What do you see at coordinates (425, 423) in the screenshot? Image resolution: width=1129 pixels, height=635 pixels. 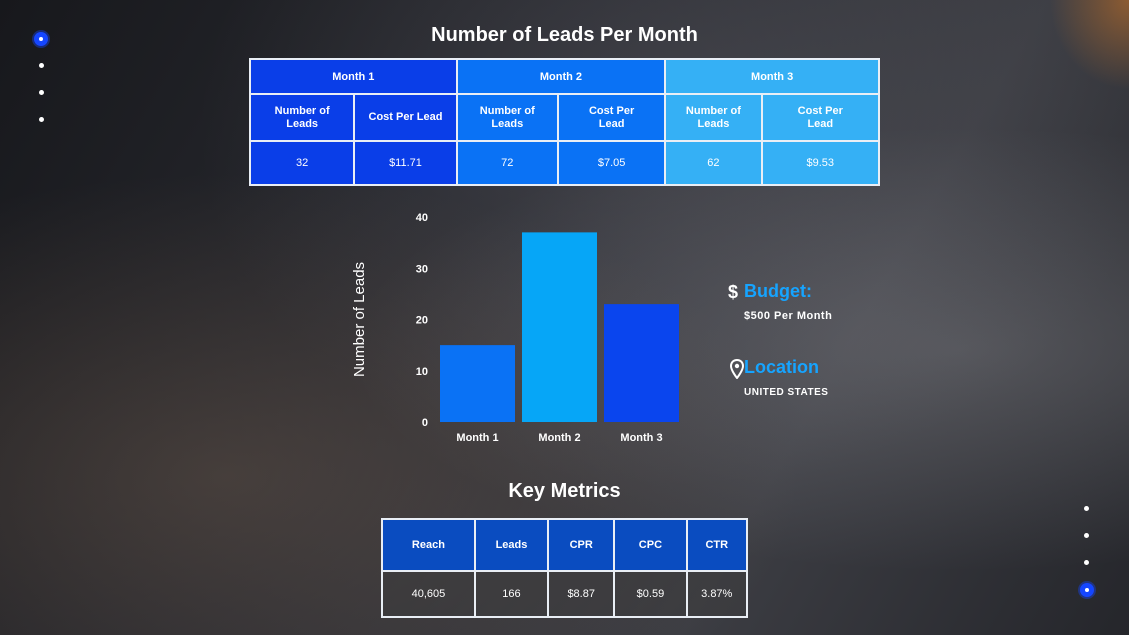 I see `y-tick-label: 0` at bounding box center [425, 423].